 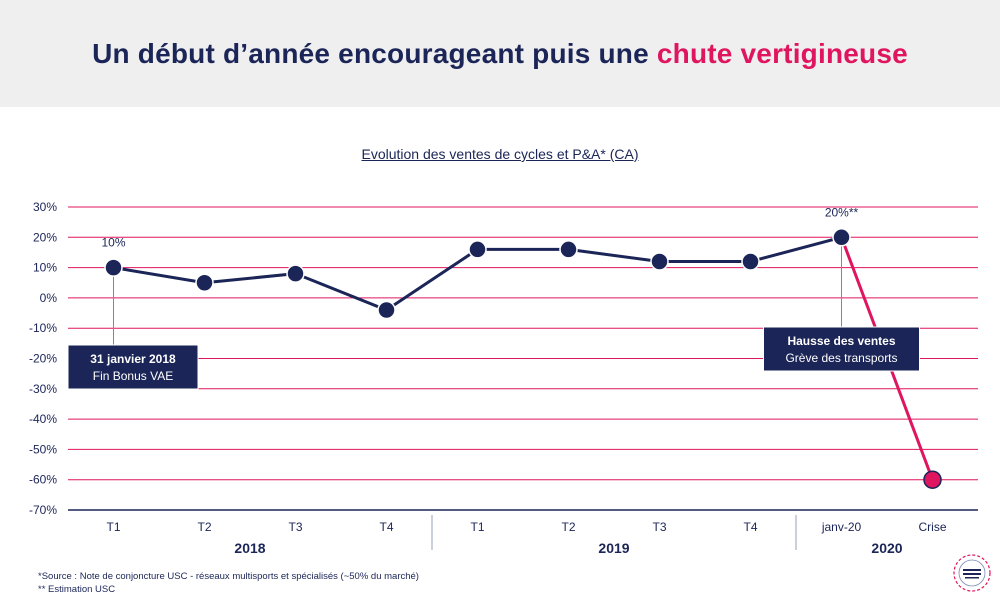 I want to click on y-tick-label: -40%, so click(x=43, y=419).